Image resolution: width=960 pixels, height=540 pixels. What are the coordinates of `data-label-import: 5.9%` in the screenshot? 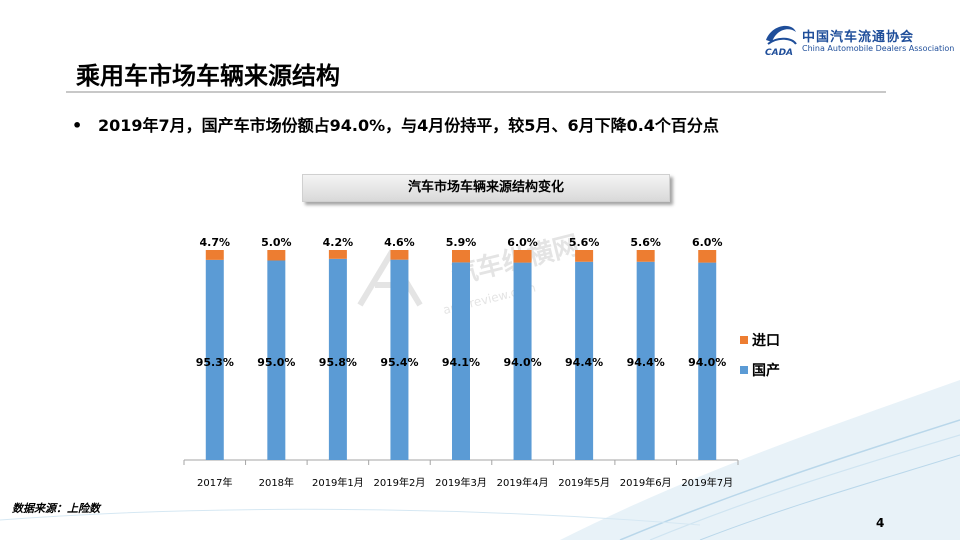 It's located at (461, 242).